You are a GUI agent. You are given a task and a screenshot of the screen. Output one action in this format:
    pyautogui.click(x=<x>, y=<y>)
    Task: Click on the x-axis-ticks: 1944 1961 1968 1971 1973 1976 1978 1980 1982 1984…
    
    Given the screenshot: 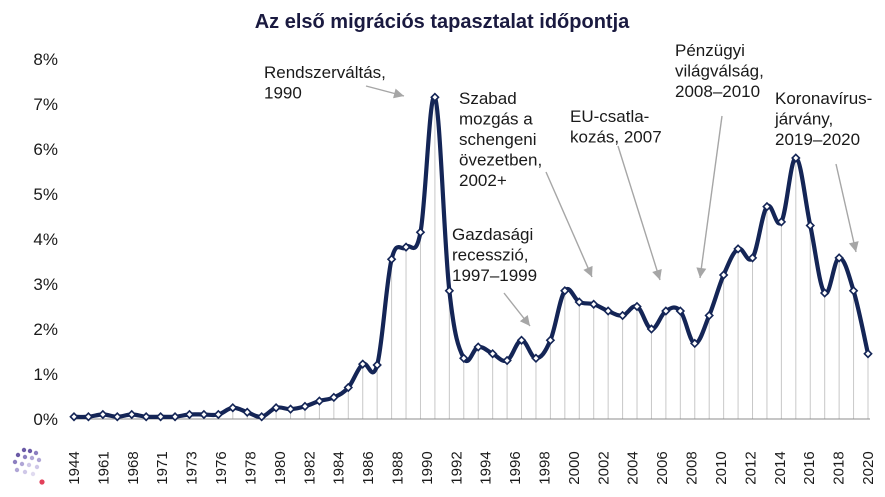 What is the action you would take?
    pyautogui.click(x=471, y=467)
    